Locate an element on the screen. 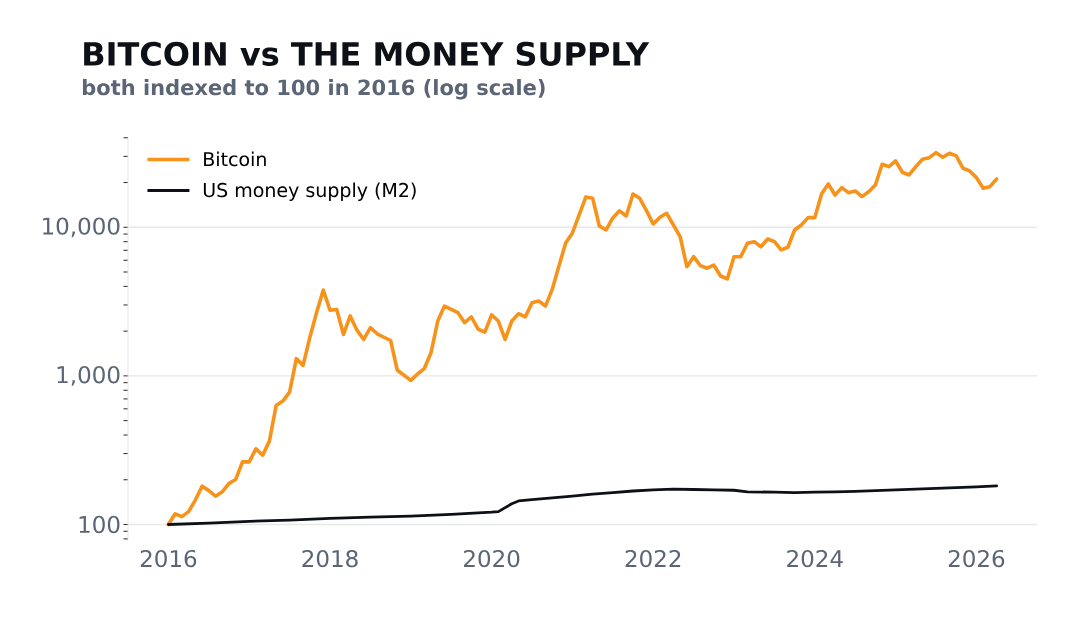 The image size is (1080, 640). x-tick-label: 2016 is located at coordinates (168, 558).